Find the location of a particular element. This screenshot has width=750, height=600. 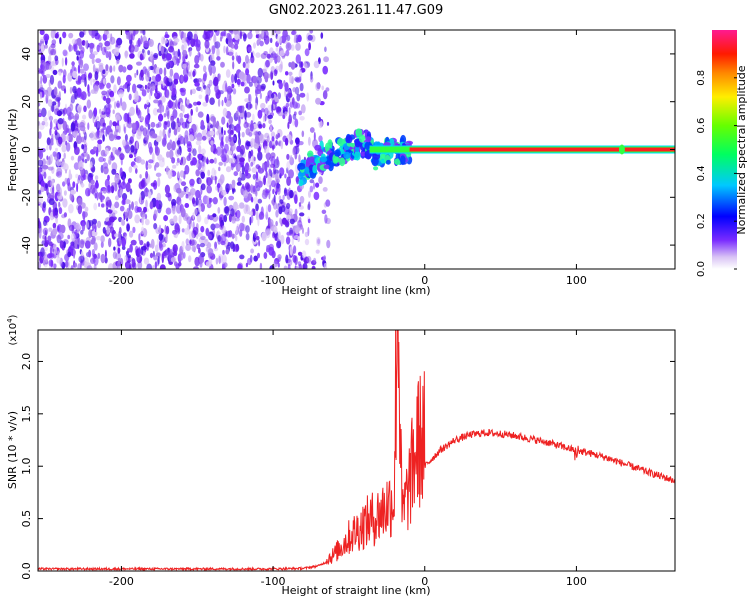

spectrogram-x-tick-label: 100 is located at coordinates (576, 280).